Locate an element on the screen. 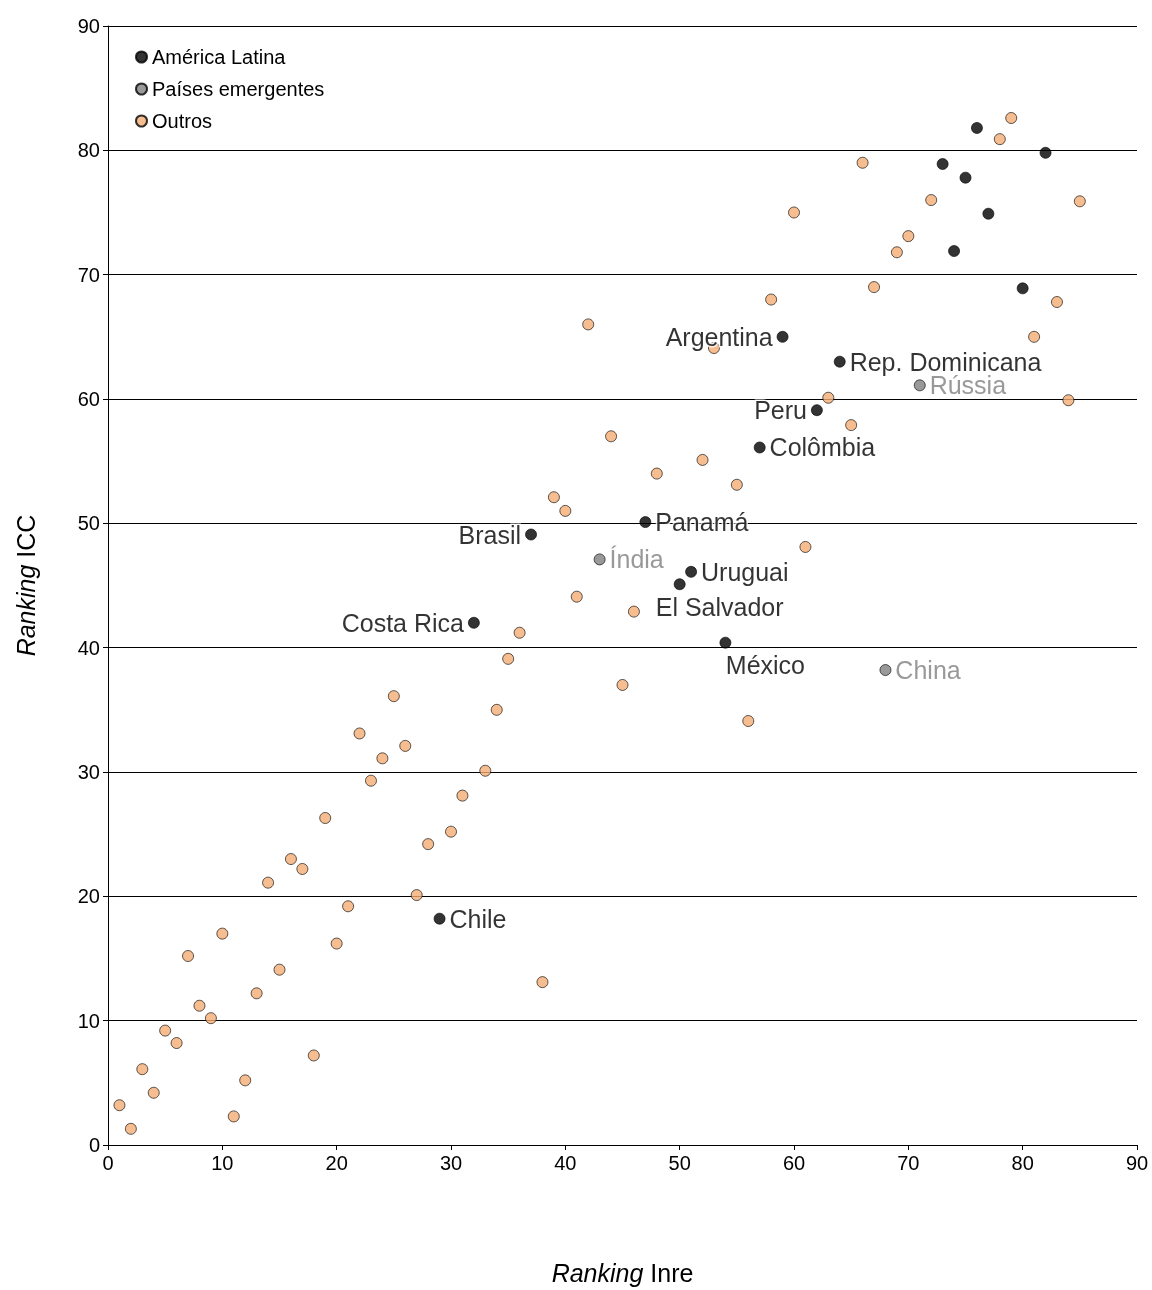 The width and height of the screenshot is (1152, 1290). y-tick-label: 20 is located at coordinates (88, 896).